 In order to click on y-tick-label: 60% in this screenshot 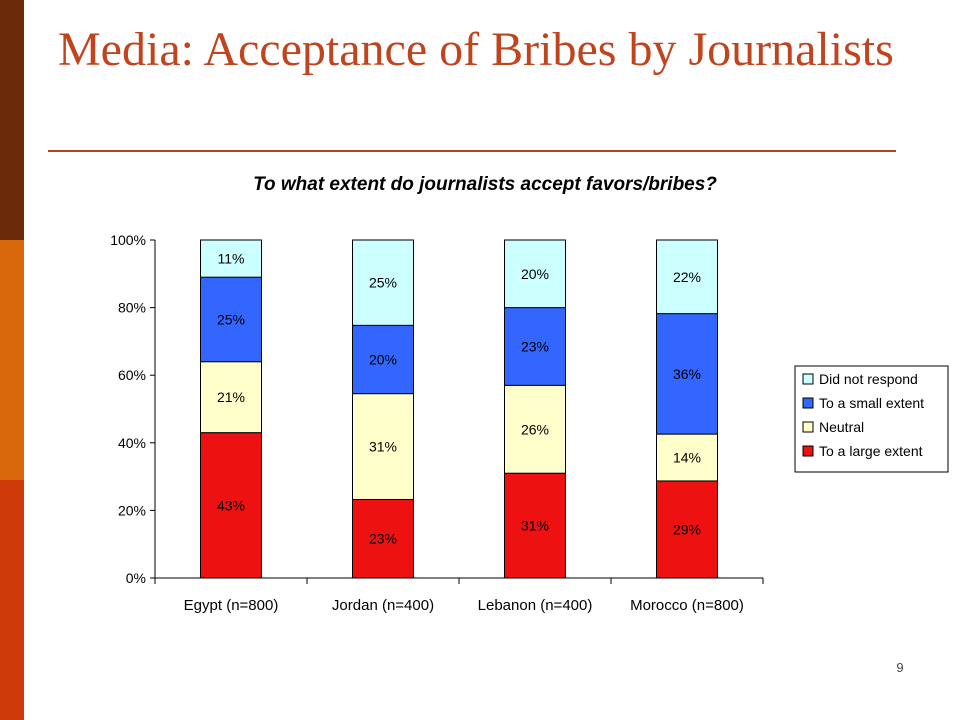, I will do `click(132, 375)`.